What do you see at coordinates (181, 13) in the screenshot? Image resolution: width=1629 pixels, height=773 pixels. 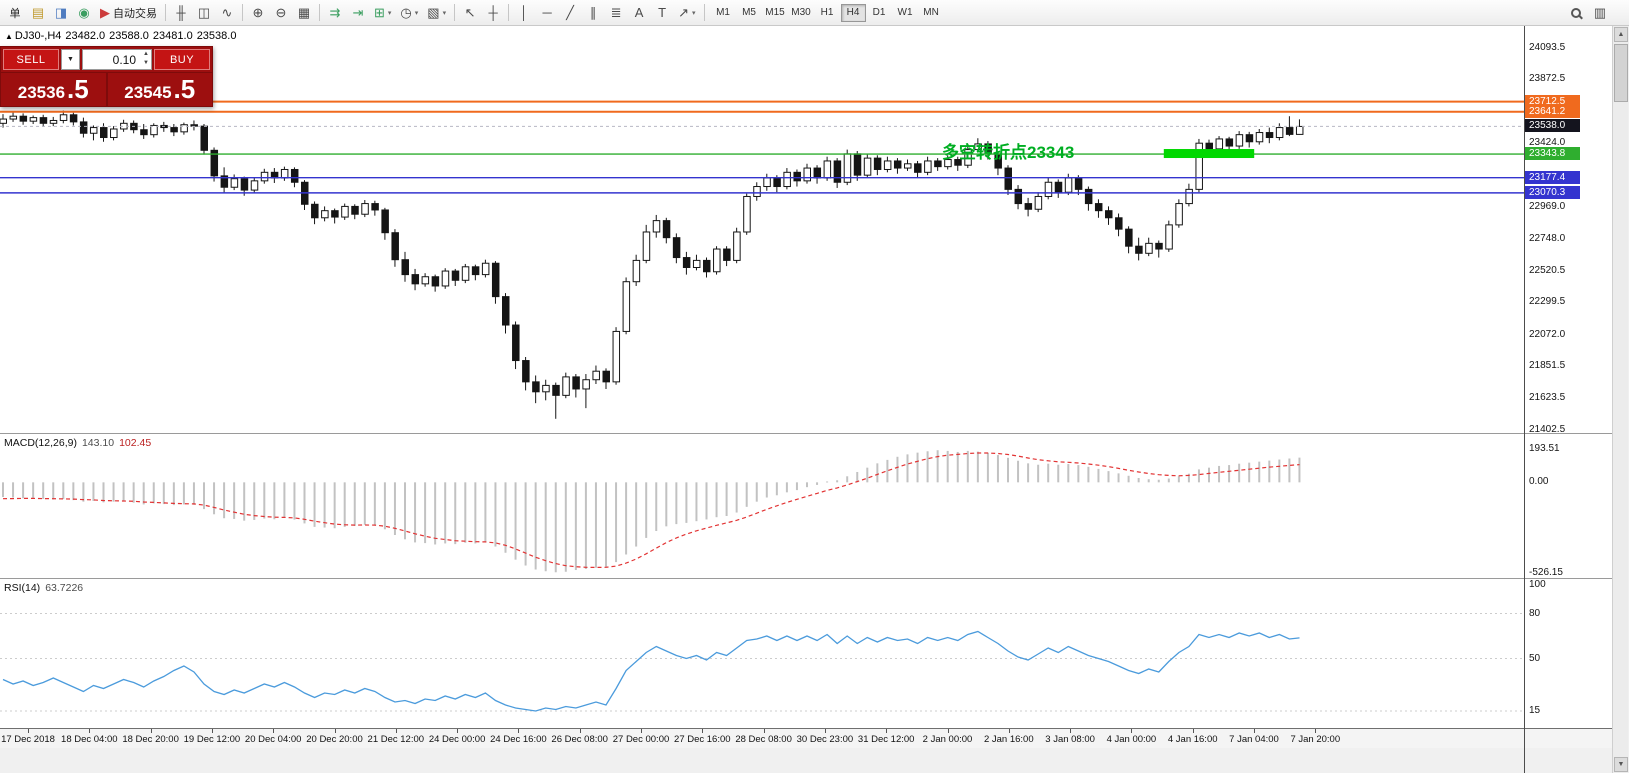 I see `bar-chart-button: ╫` at bounding box center [181, 13].